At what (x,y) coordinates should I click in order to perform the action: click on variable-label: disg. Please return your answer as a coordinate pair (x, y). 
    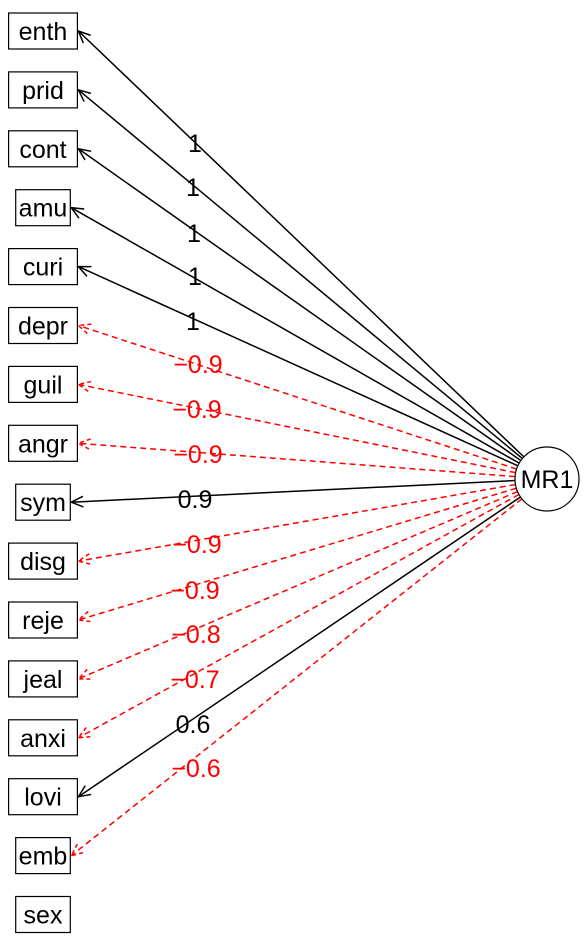
    Looking at the image, I should click on (43, 562).